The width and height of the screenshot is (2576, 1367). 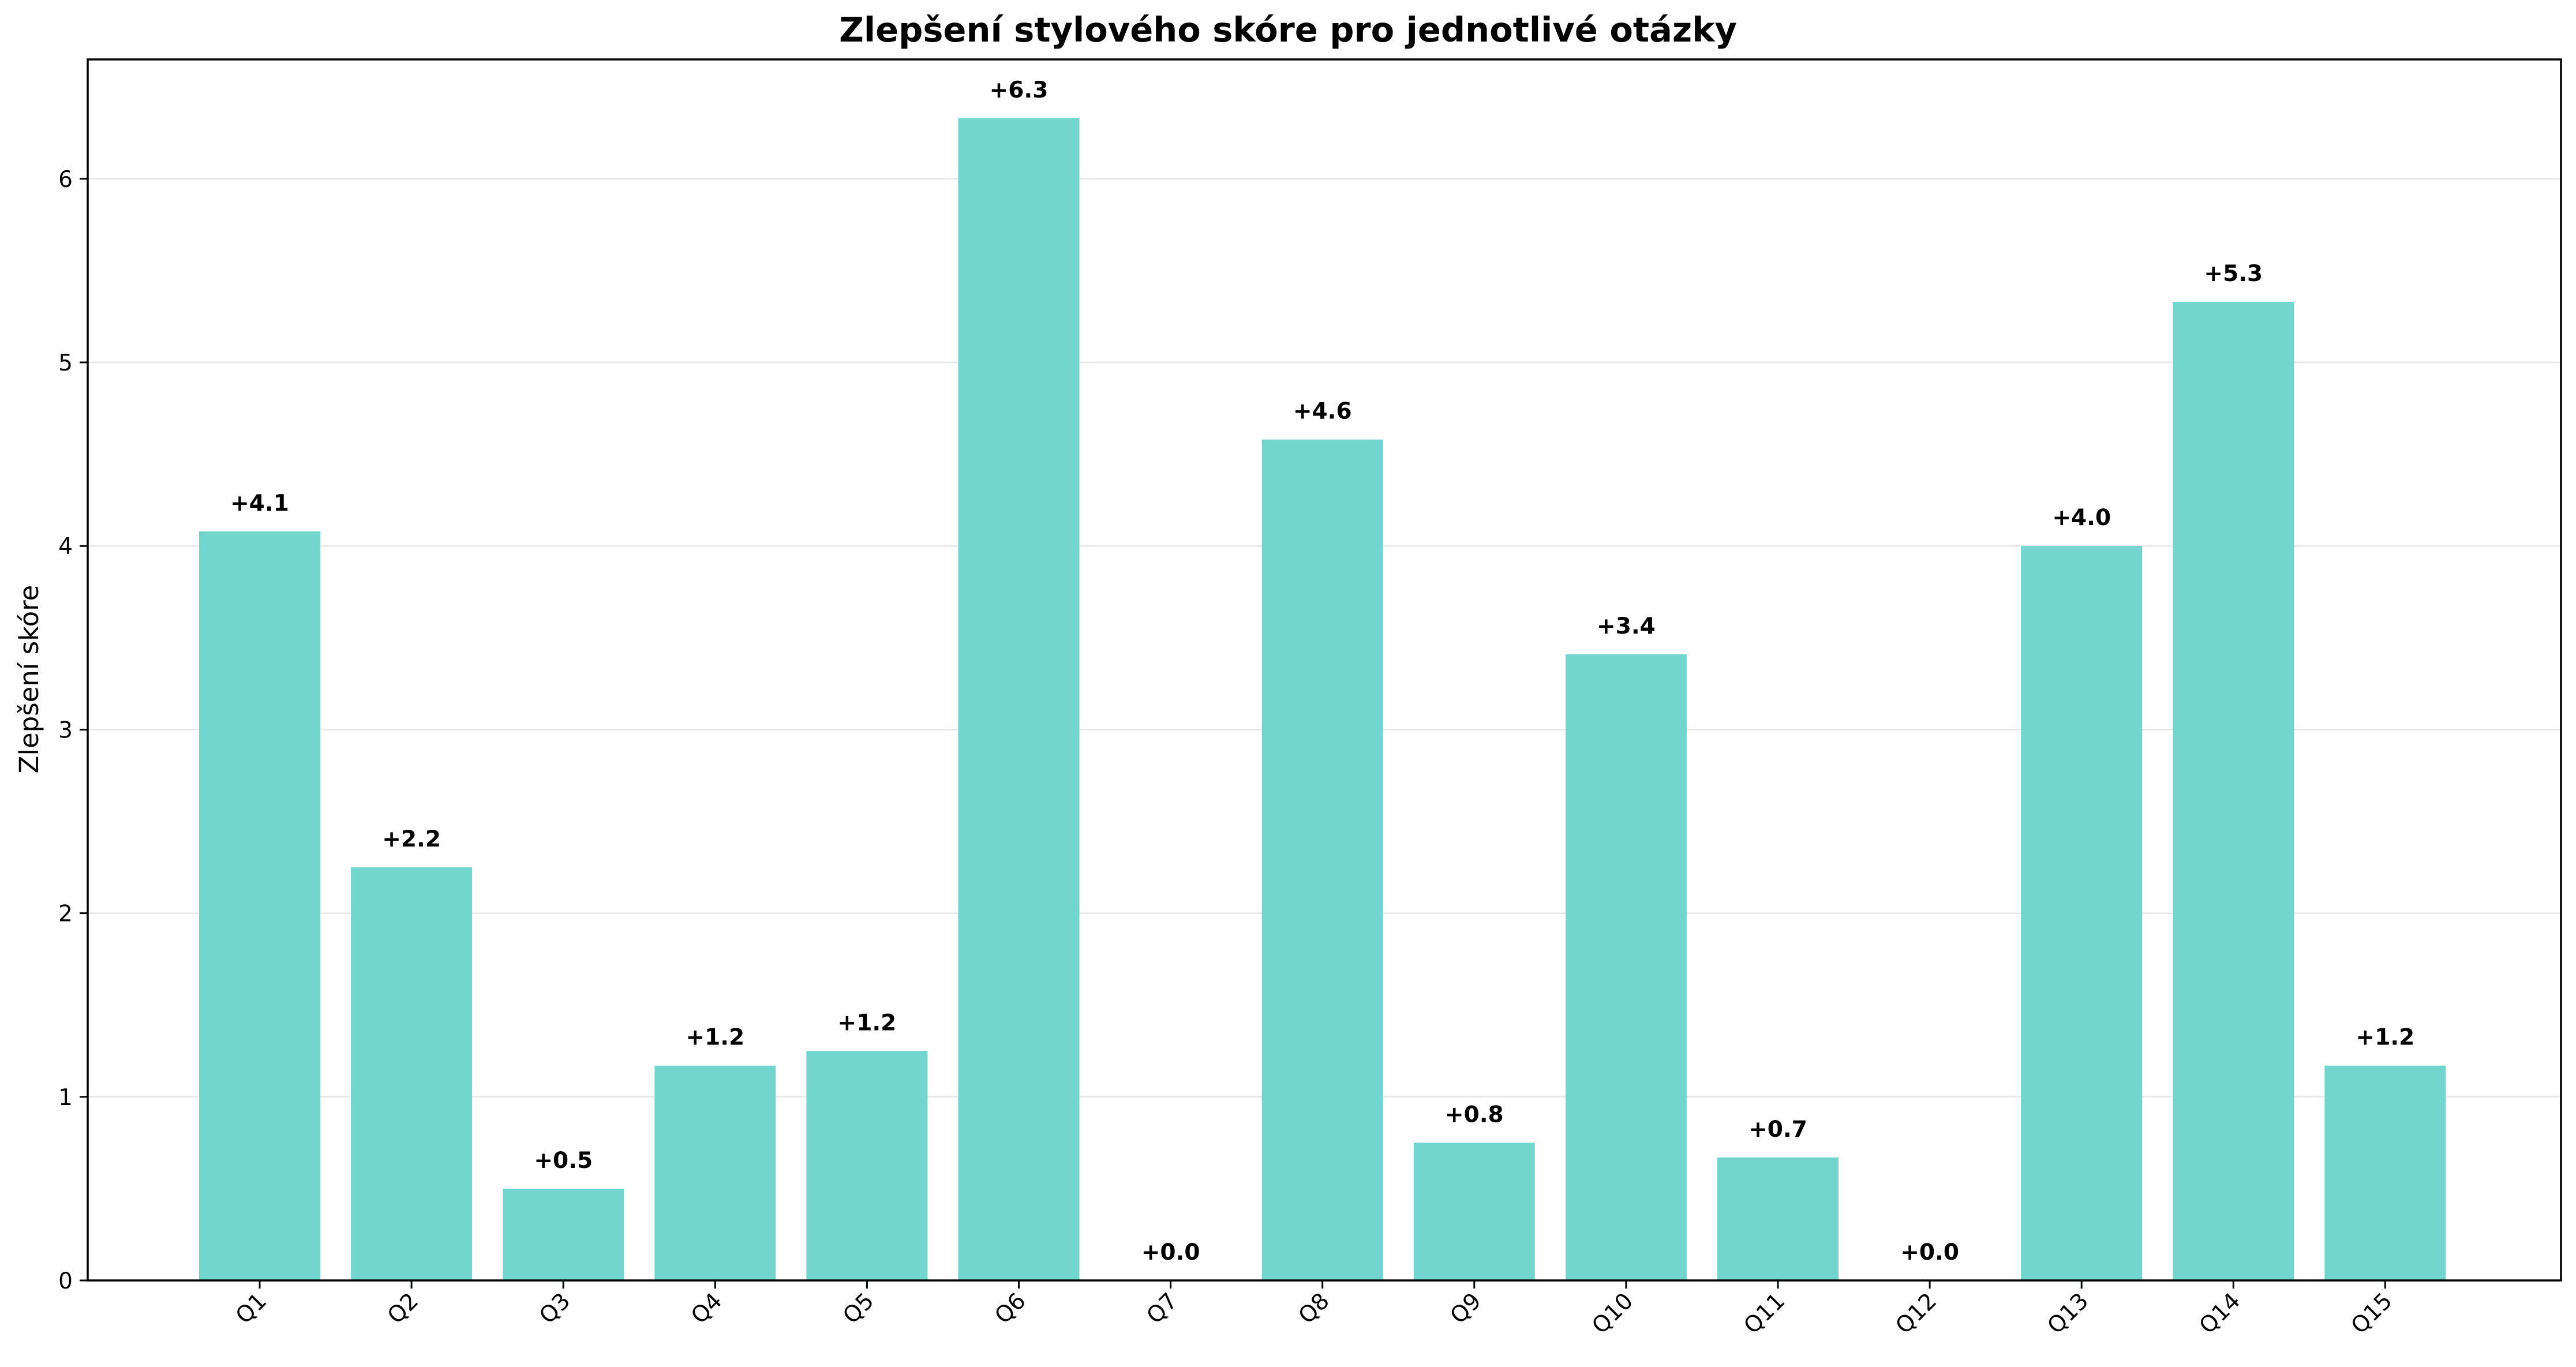 What do you see at coordinates (1475, 1115) in the screenshot?
I see `data-label-q9: +0.8` at bounding box center [1475, 1115].